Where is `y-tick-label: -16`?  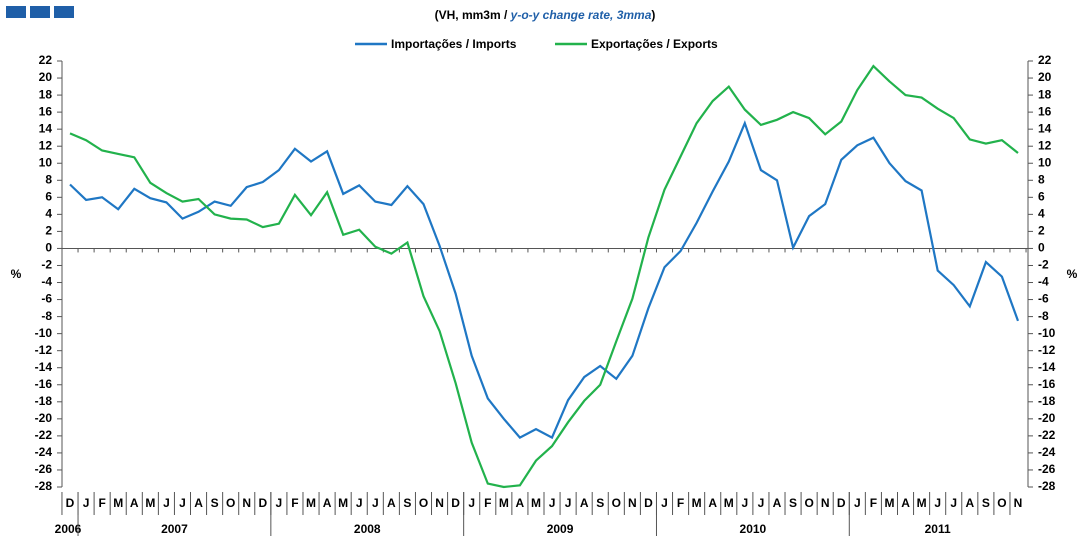
y-tick-label: -16 is located at coordinates (44, 384).